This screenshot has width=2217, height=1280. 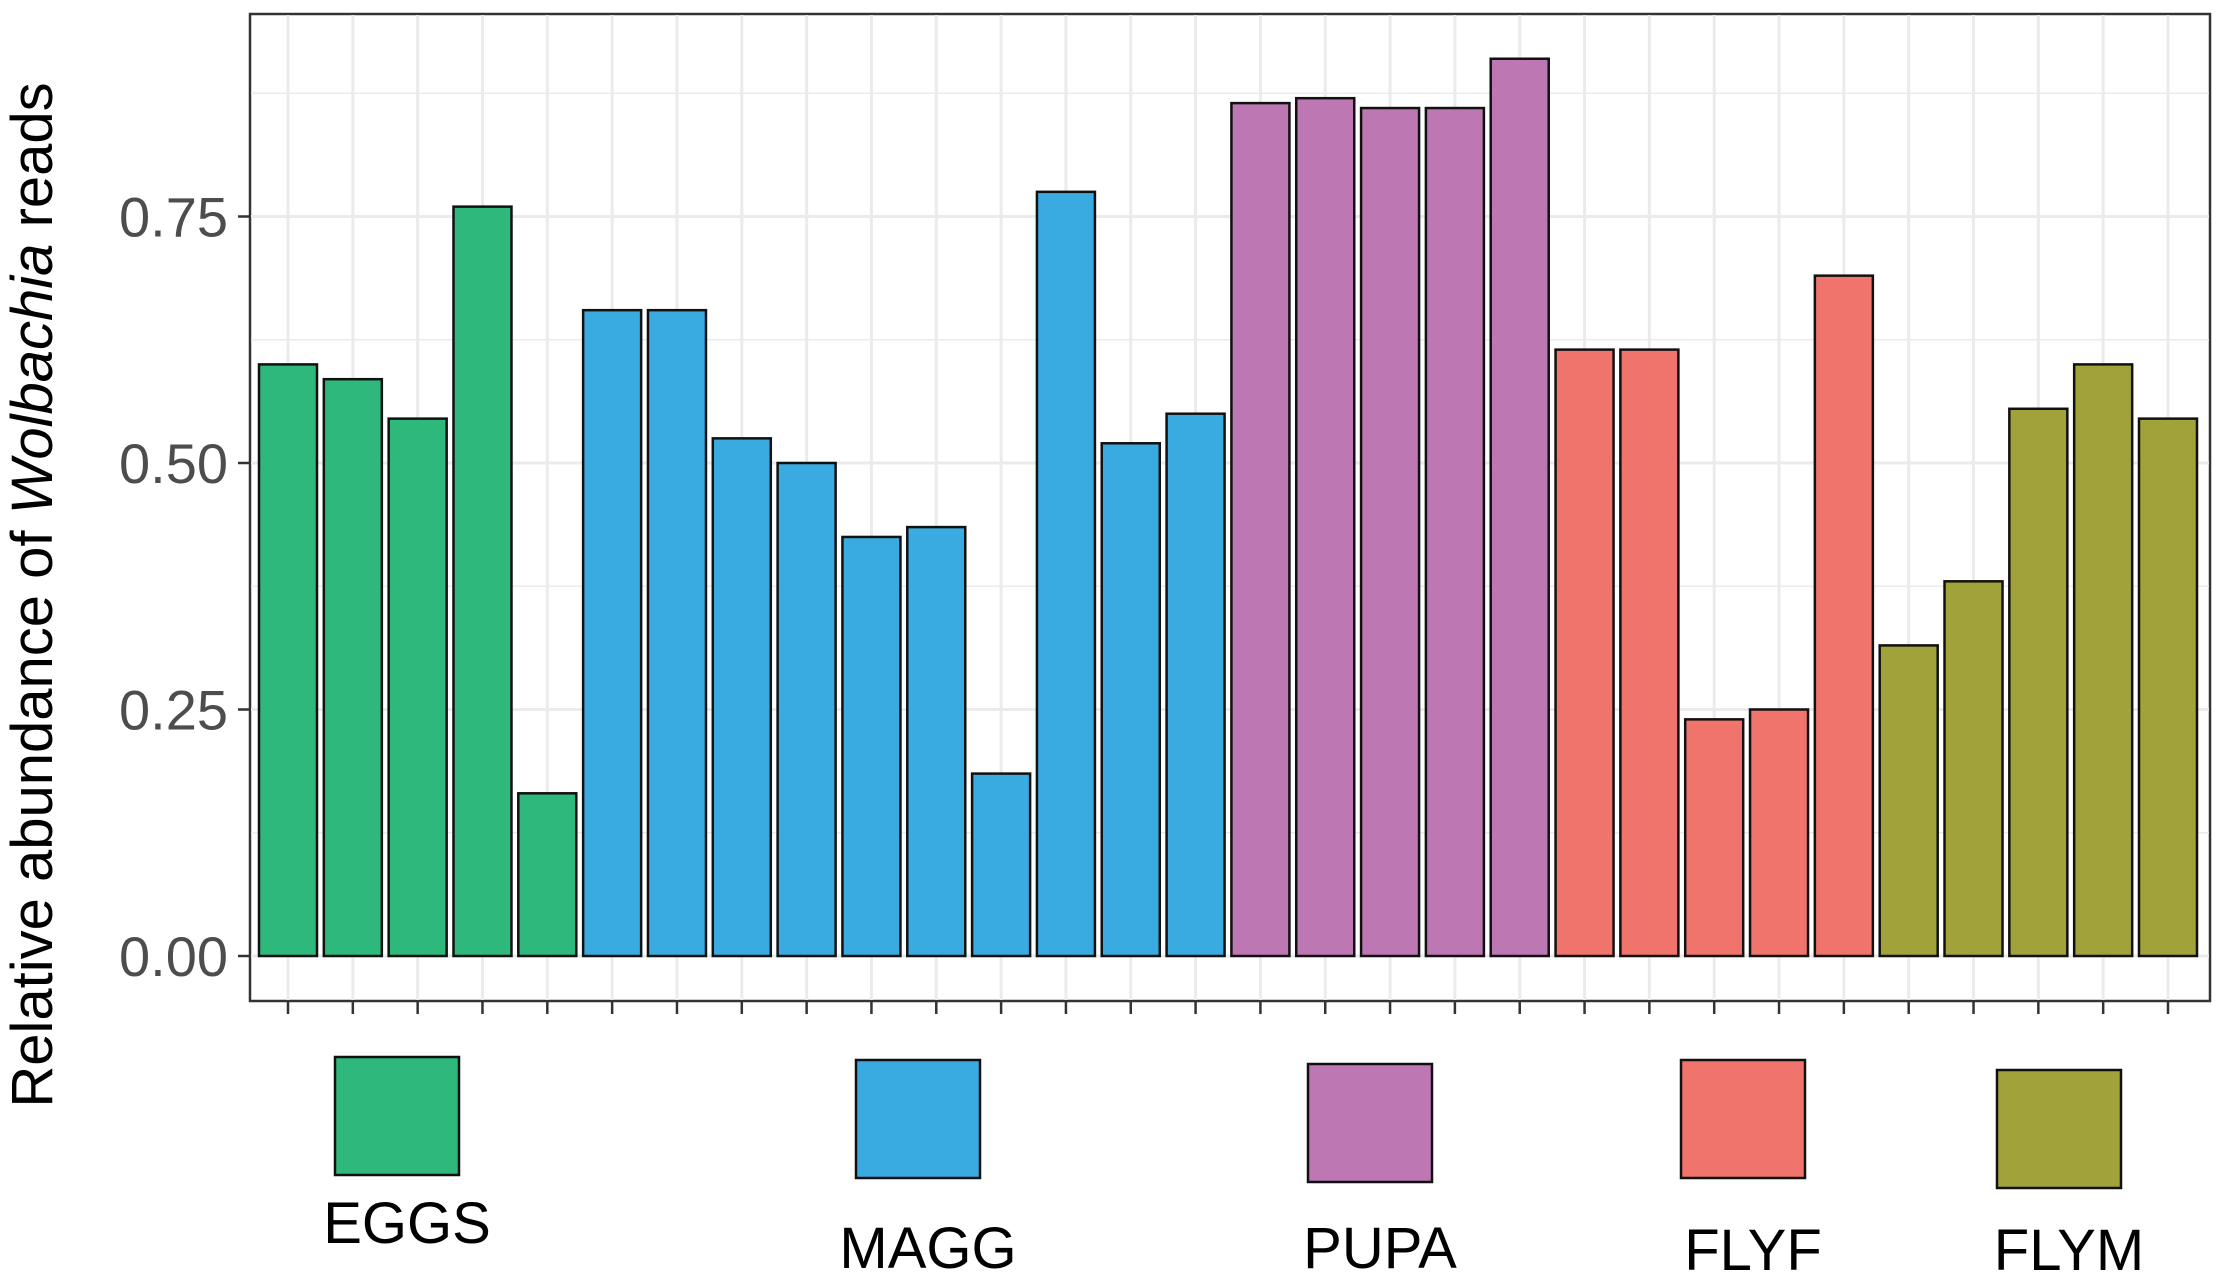 What do you see at coordinates (32, 162) in the screenshot?
I see `y-title-part-3: reads` at bounding box center [32, 162].